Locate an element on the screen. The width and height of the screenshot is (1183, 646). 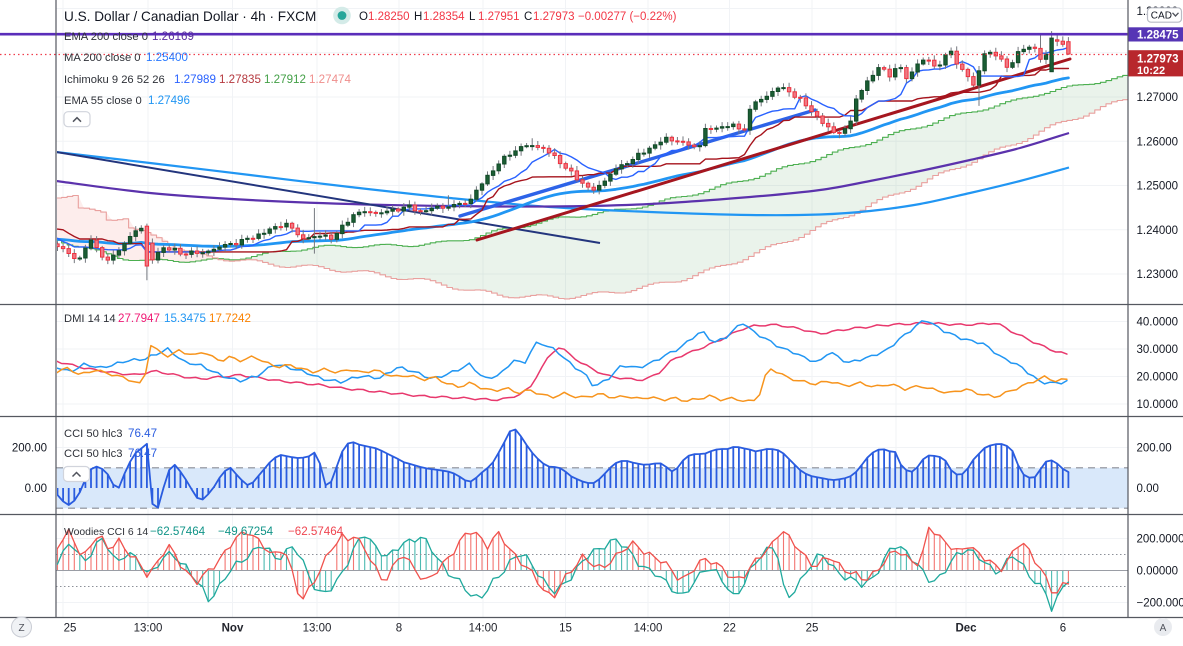
svg-text: 1.26169 is located at coordinates (173, 36).